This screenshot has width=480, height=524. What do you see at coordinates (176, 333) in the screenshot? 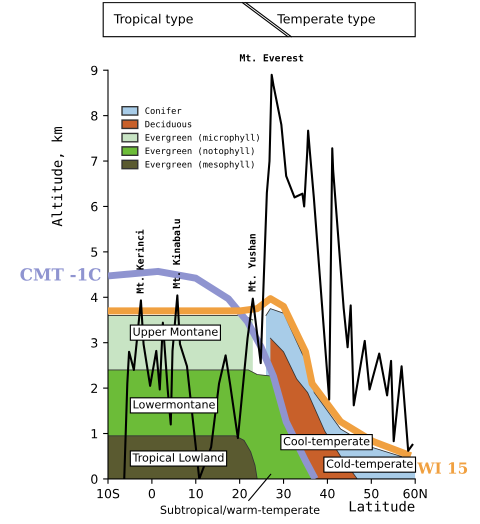
I see `annotation: Upper Montane` at bounding box center [176, 333].